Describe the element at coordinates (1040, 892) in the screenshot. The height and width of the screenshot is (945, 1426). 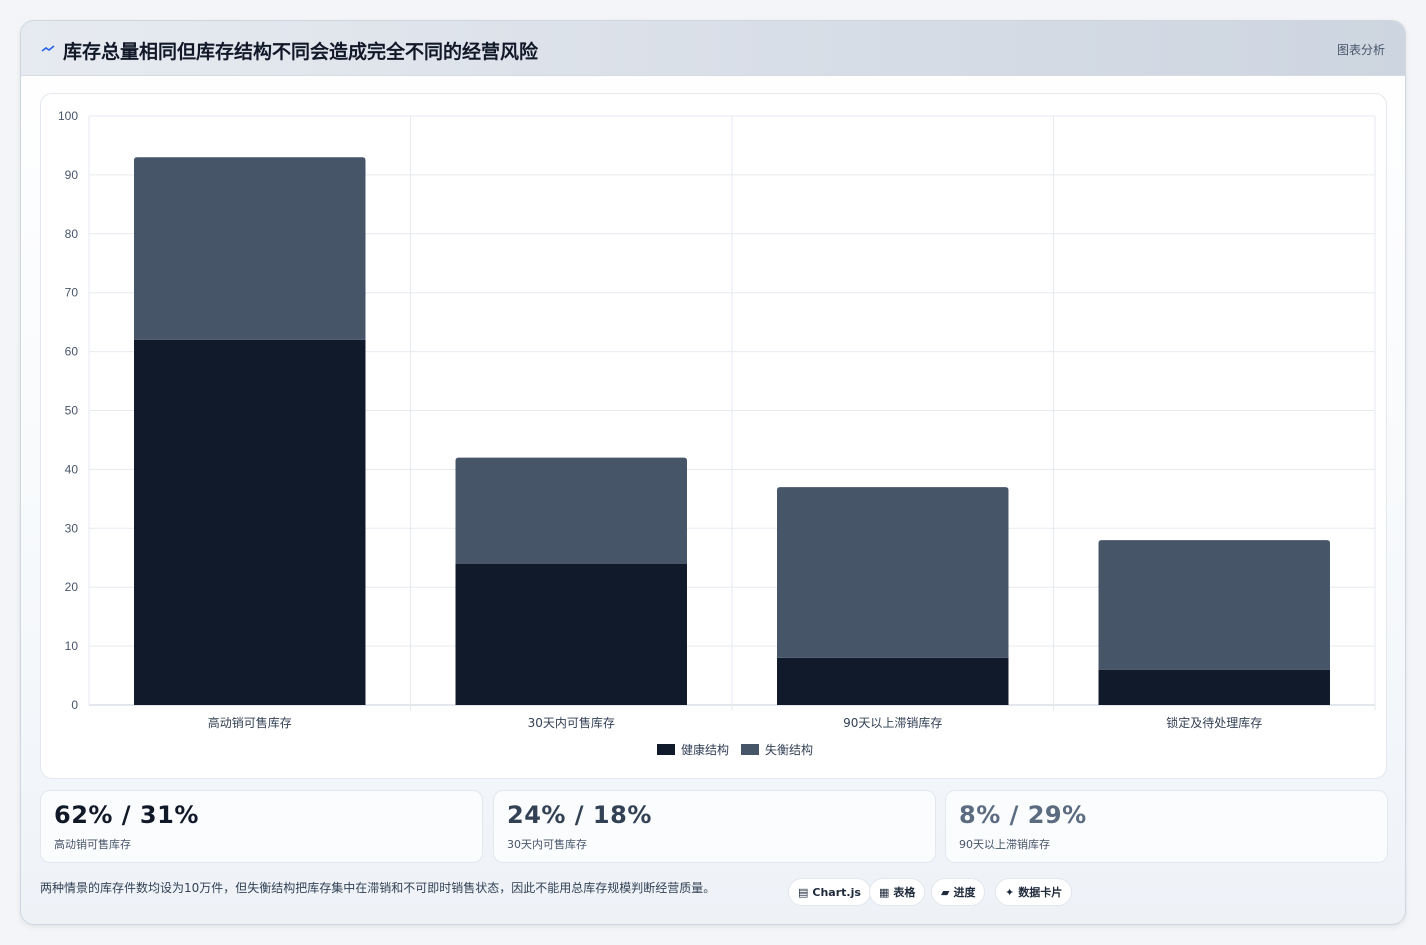
I see `tag-label: 数据卡片` at that location.